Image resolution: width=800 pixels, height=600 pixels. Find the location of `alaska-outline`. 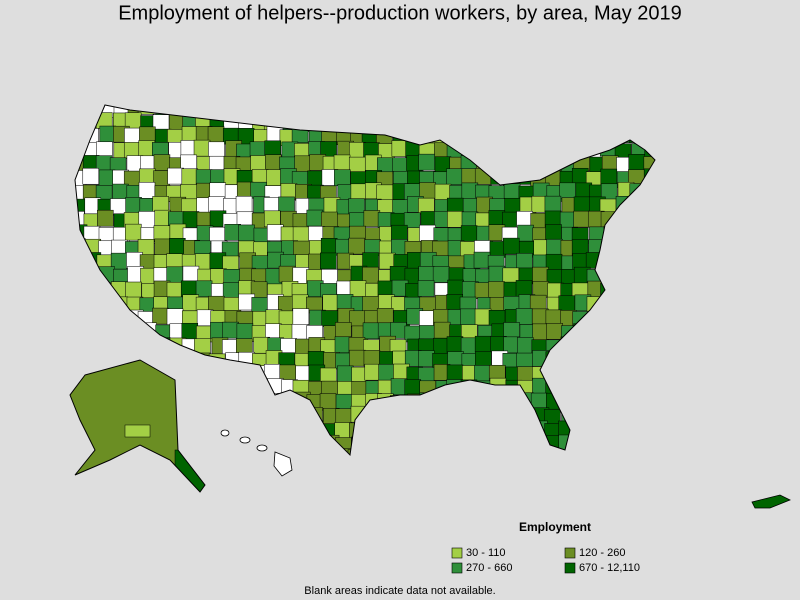

alaska-outline is located at coordinates (137, 426).